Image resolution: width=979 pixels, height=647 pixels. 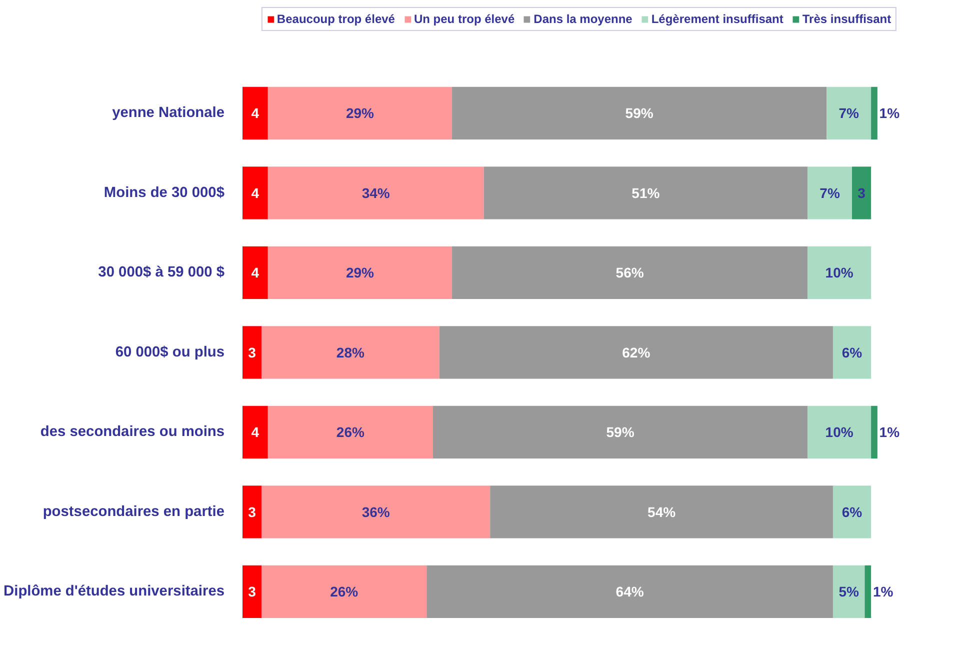 What do you see at coordinates (169, 352) in the screenshot?
I see `y-tick-label: 60 000$ ou plus` at bounding box center [169, 352].